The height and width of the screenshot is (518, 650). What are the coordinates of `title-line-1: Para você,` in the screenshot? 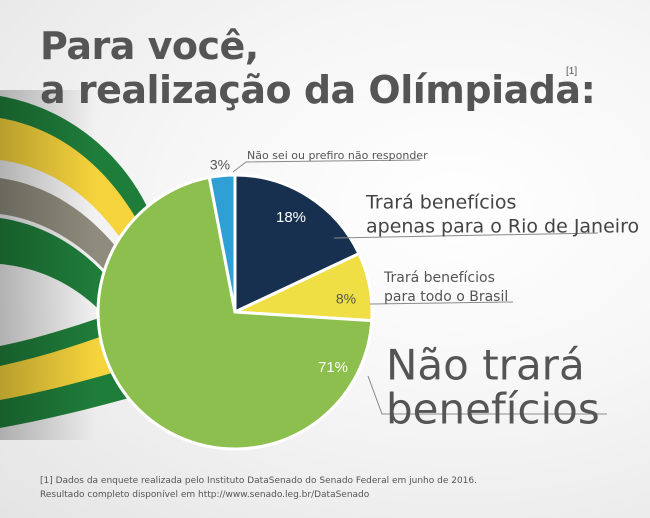 It's located at (149, 46).